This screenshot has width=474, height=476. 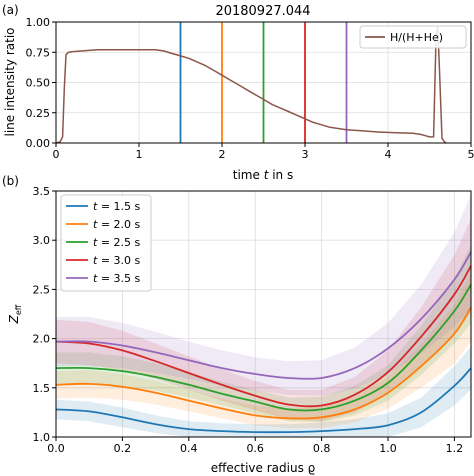 What do you see at coordinates (117, 260) in the screenshot?
I see `panel-b-legend-label: t = 3.0 s` at bounding box center [117, 260].